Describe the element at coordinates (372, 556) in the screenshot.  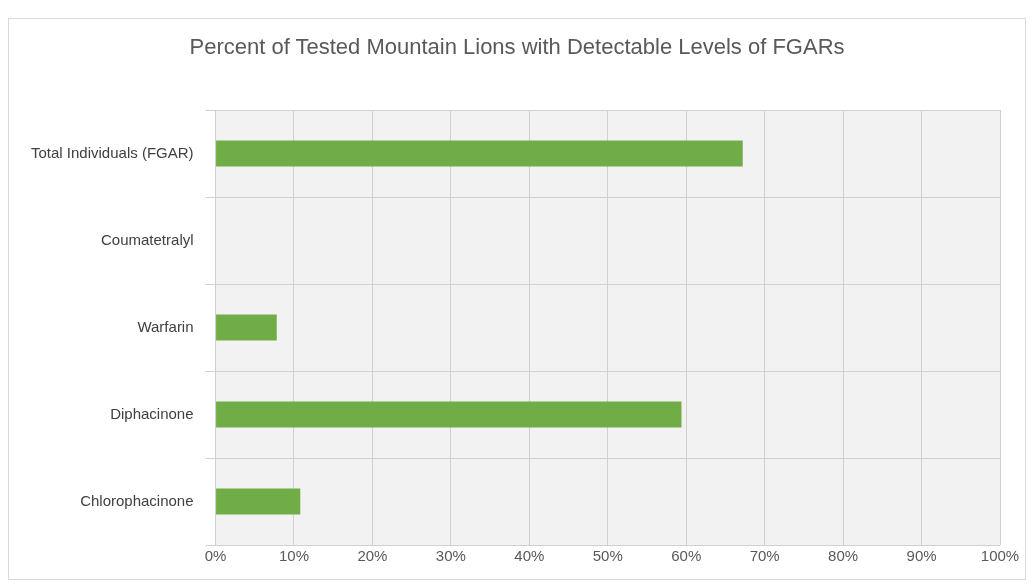
I see `x-tick-label: 20%` at that location.